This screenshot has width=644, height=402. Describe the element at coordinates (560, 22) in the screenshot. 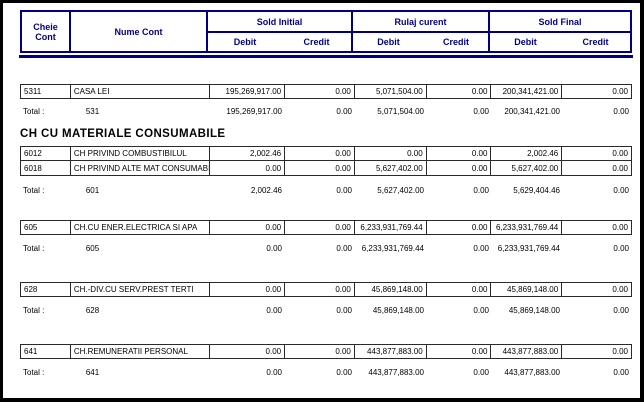

I see `sold-final-label: Sold Final` at that location.